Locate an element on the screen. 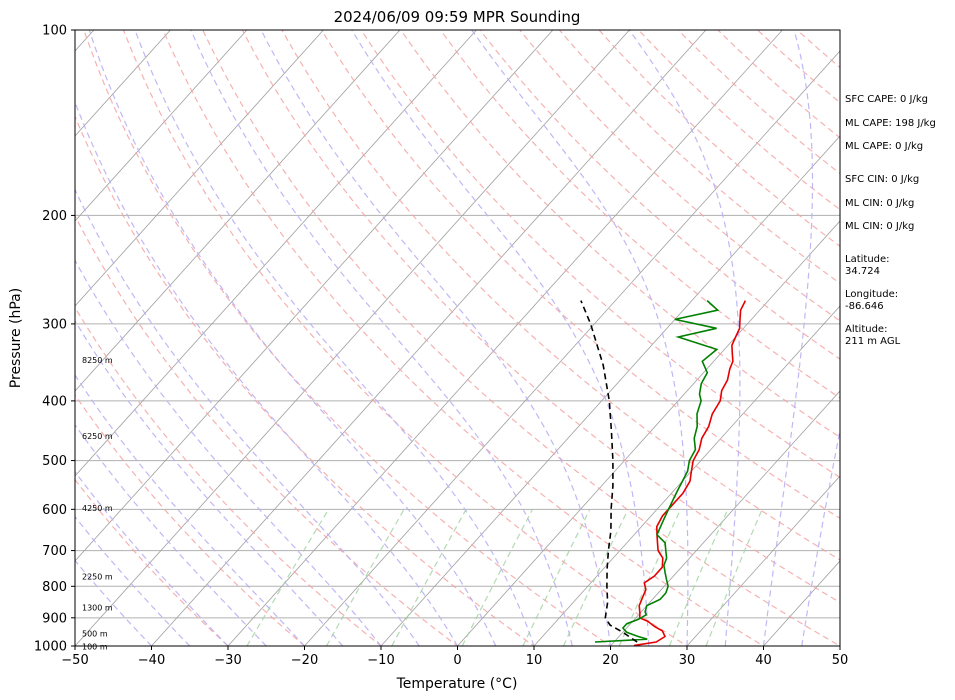 The width and height of the screenshot is (955, 700). x-tick-label: 10 is located at coordinates (534, 660).